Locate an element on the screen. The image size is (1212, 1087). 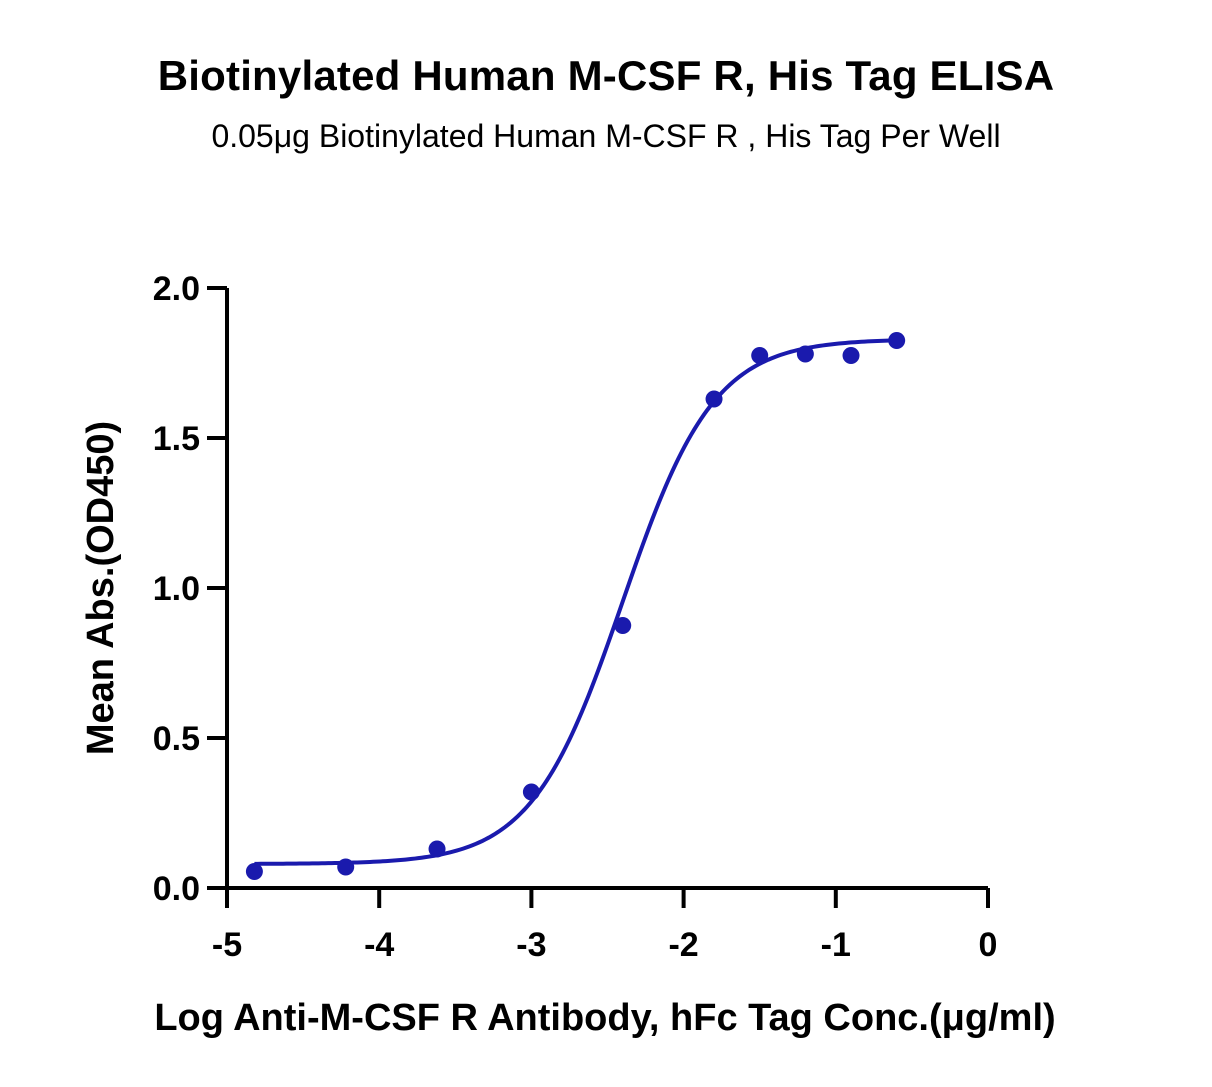
x-tick-label: 0 is located at coordinates (988, 945).